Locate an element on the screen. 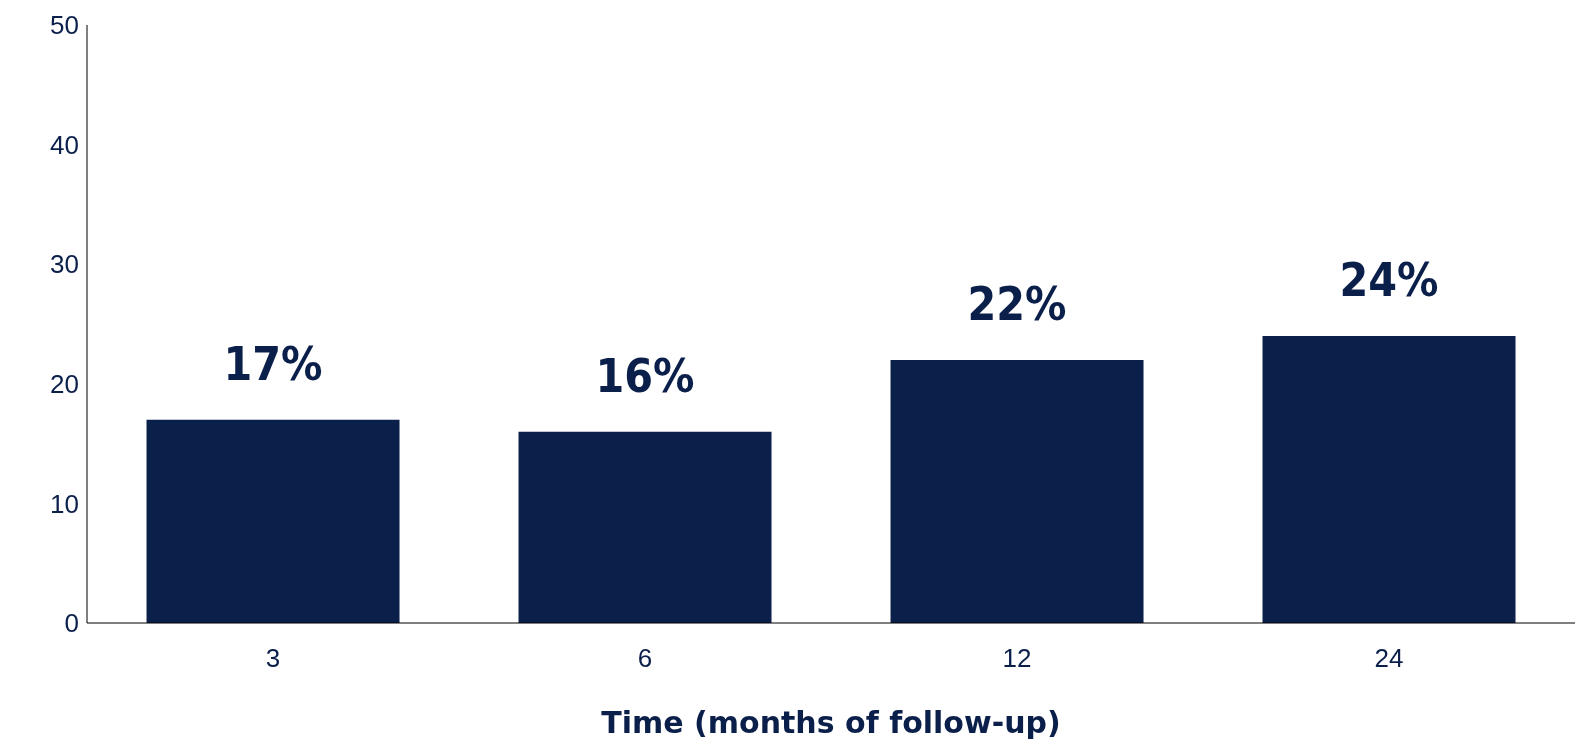  y-tick-label: 50 is located at coordinates (64, 25).